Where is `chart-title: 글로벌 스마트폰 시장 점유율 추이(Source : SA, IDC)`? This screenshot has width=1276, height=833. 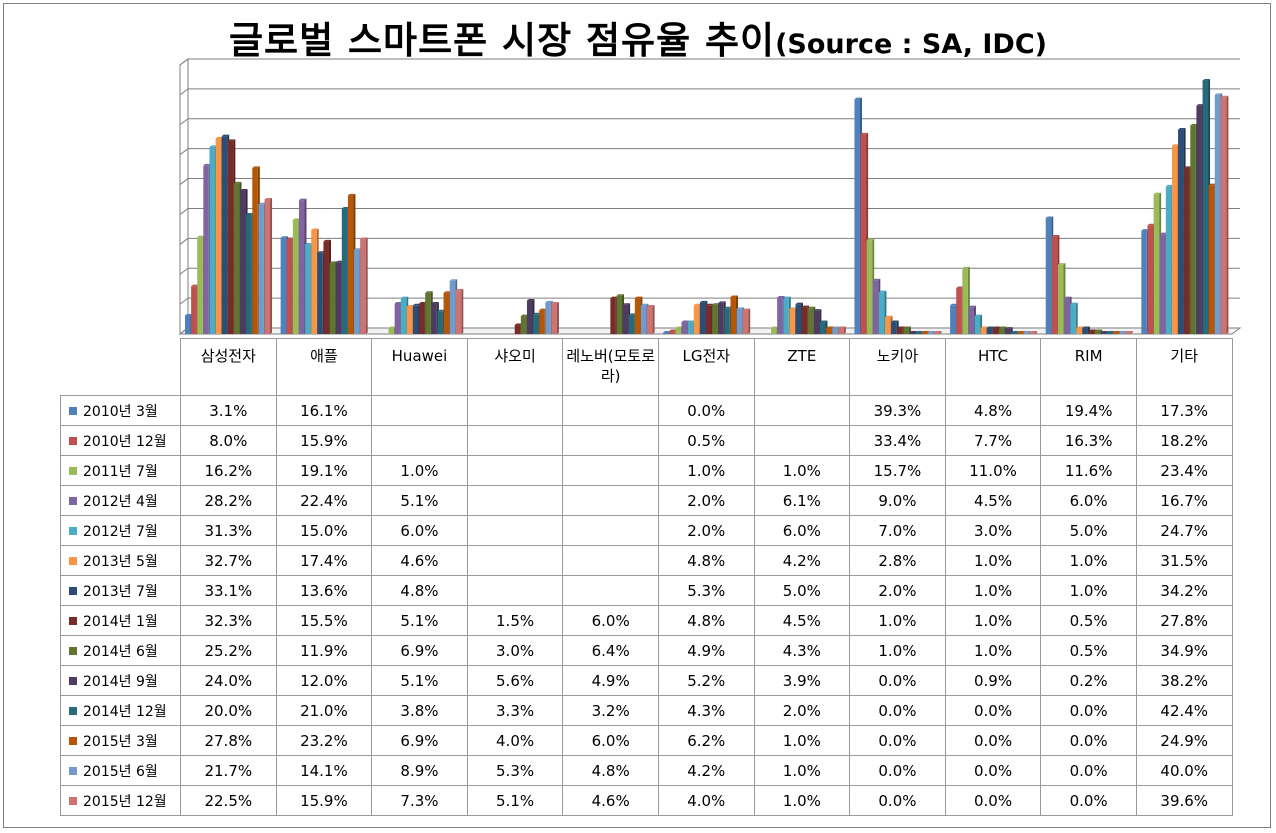 chart-title: 글로벌 스마트폰 시장 점유율 추이(Source : SA, IDC) is located at coordinates (638, 37).